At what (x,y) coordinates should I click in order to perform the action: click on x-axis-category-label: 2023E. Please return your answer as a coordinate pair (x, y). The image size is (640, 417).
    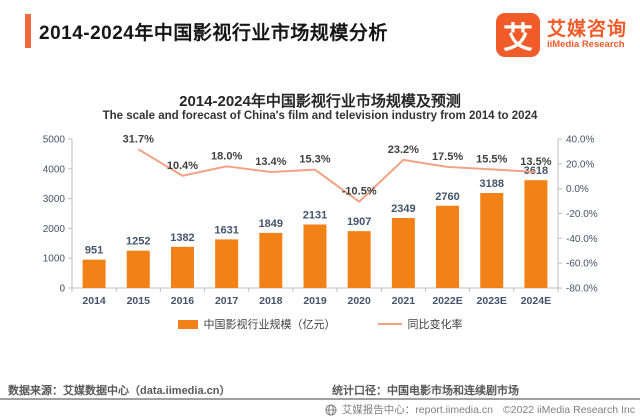
    Looking at the image, I should click on (492, 301).